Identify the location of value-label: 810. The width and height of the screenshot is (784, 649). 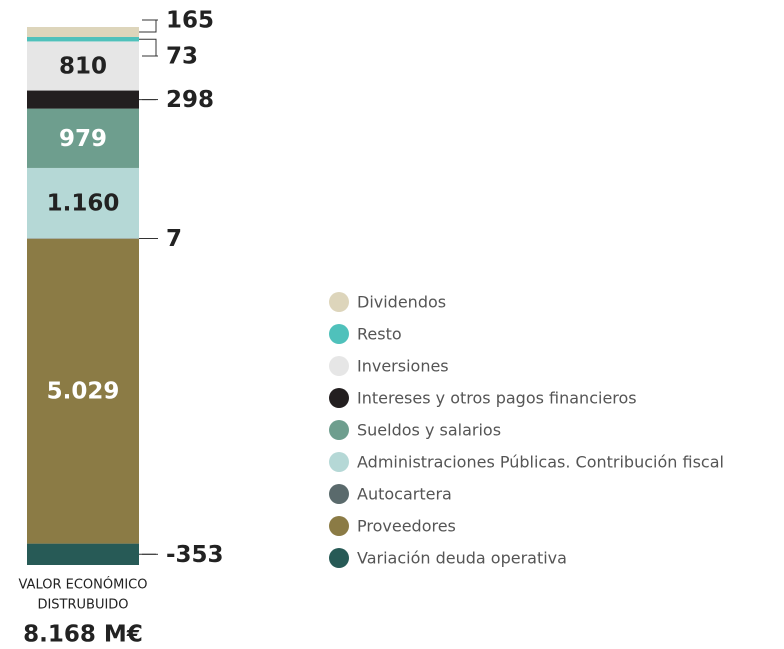
(83, 66).